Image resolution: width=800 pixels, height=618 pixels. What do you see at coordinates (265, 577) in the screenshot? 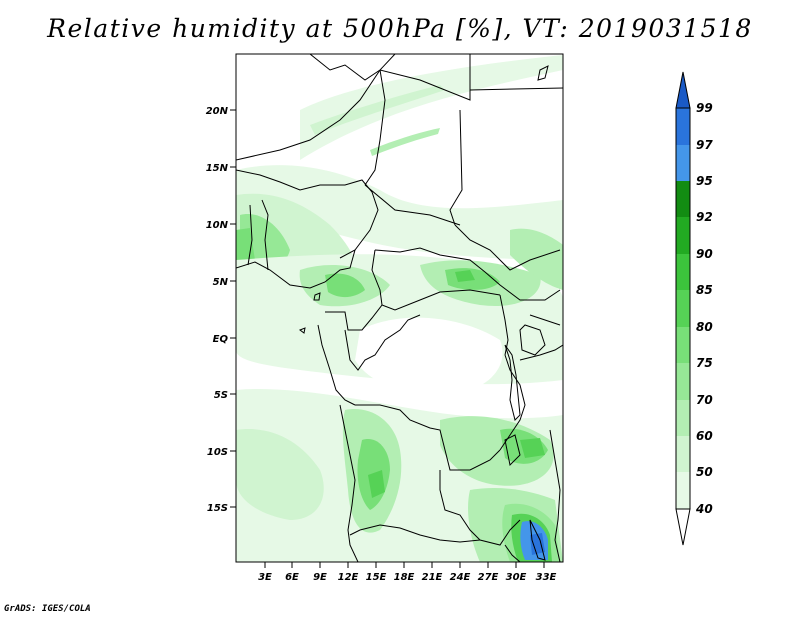
I see `lon-tick-label: 3E` at bounding box center [265, 577].